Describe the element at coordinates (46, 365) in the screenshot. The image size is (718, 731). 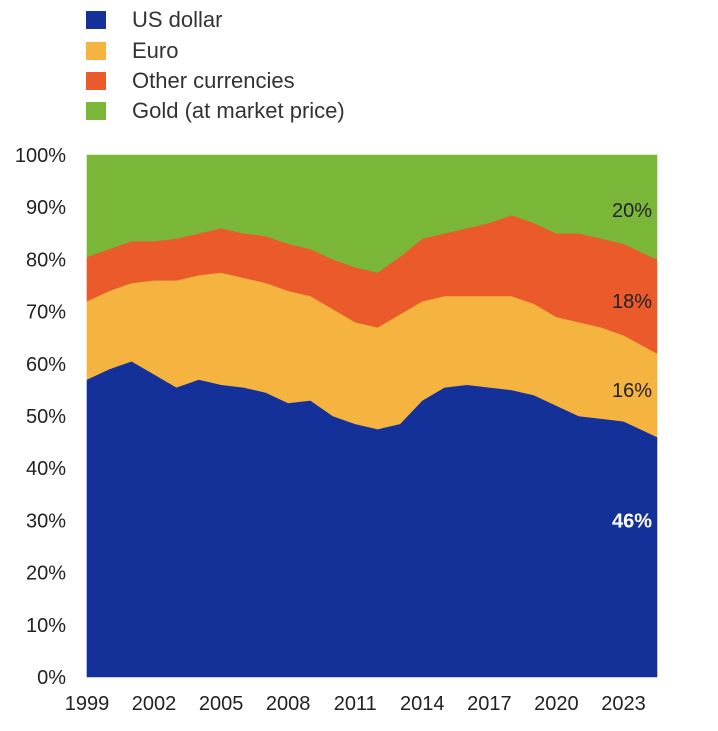
I see `y-tick-label: 60%` at that location.